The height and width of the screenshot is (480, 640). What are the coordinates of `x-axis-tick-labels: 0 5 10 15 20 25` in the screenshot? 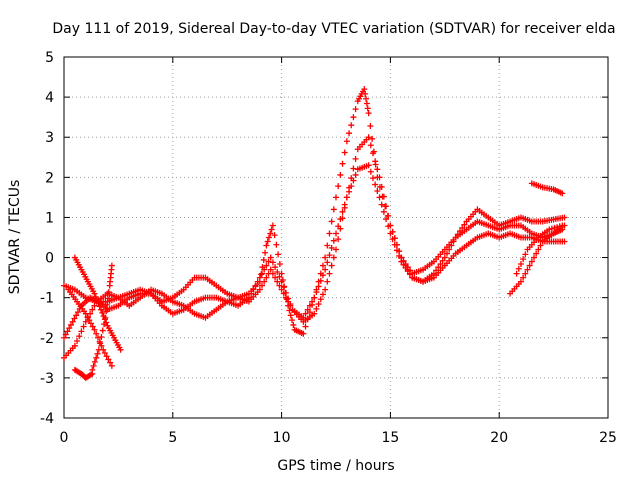 It's located at (338, 438).